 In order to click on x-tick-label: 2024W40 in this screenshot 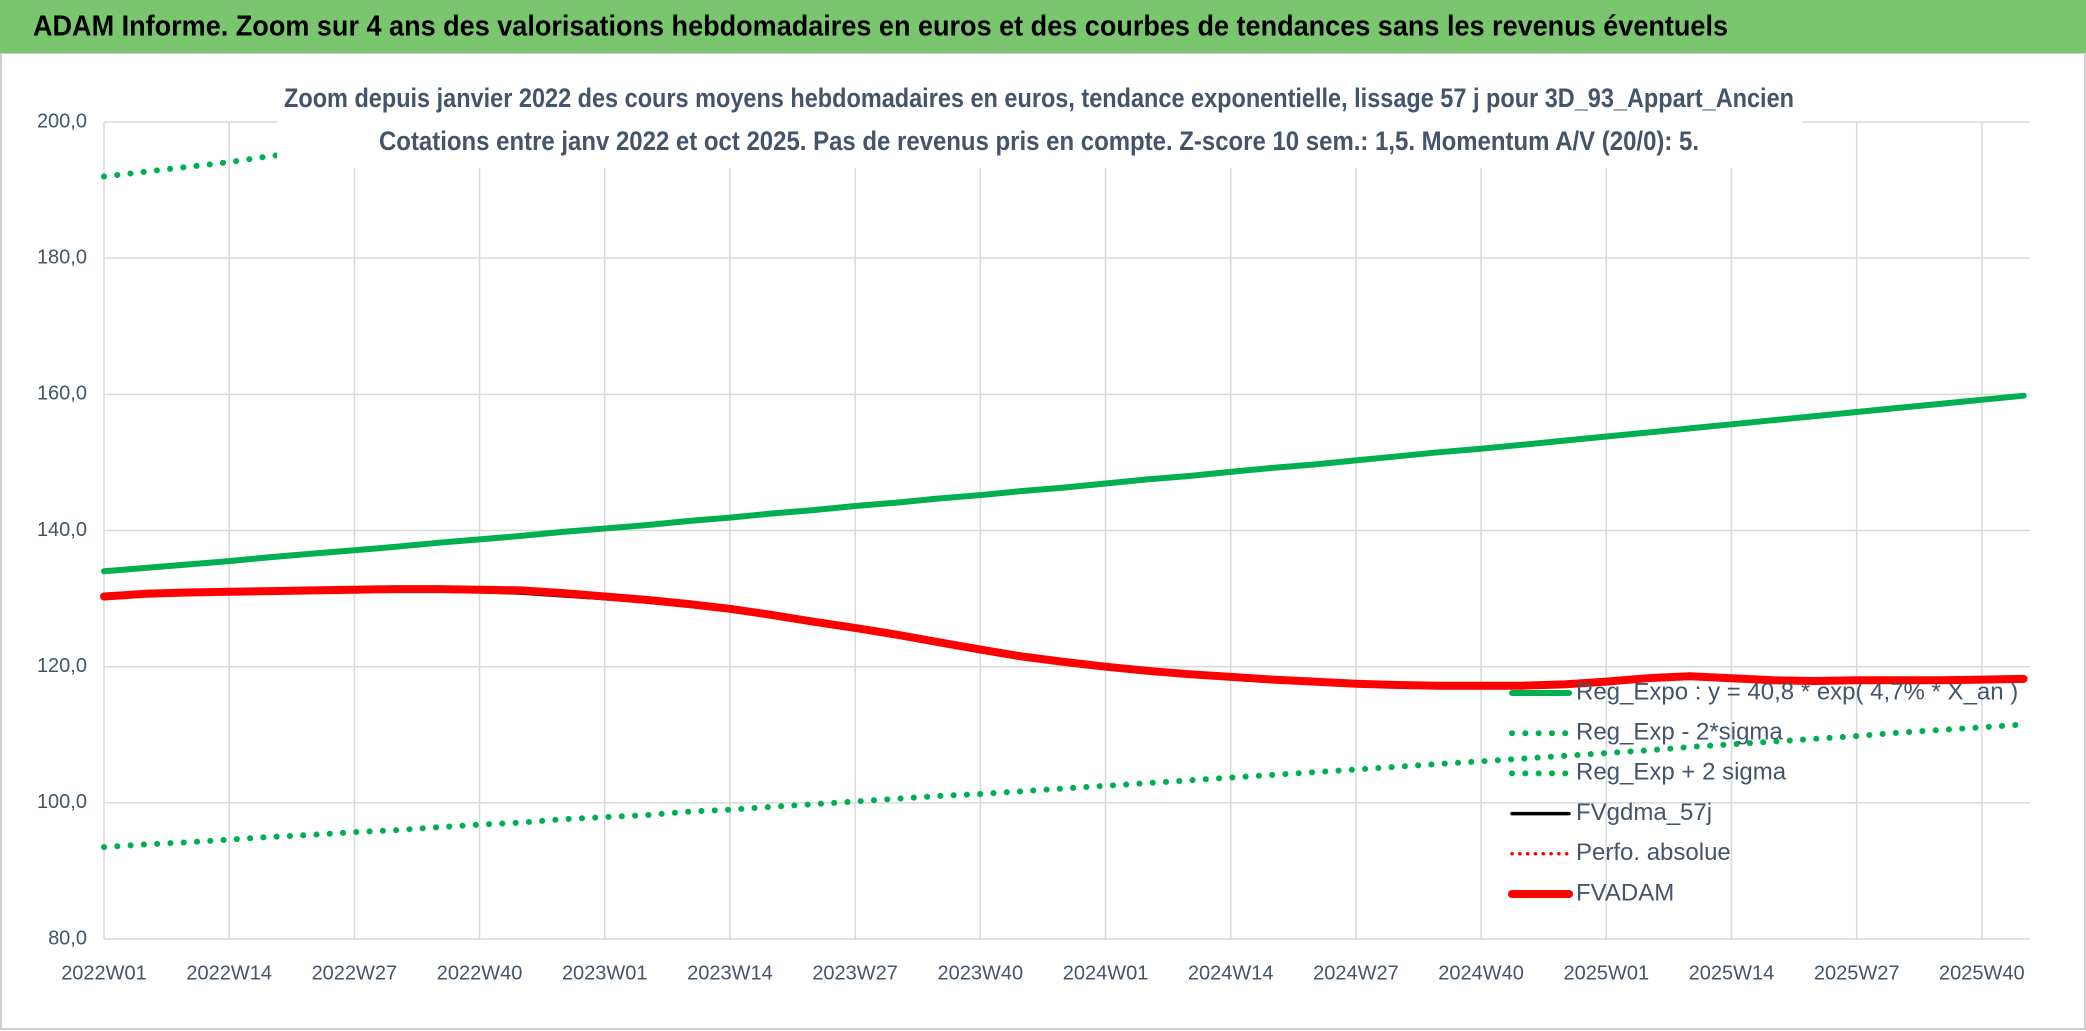, I will do `click(1481, 973)`.